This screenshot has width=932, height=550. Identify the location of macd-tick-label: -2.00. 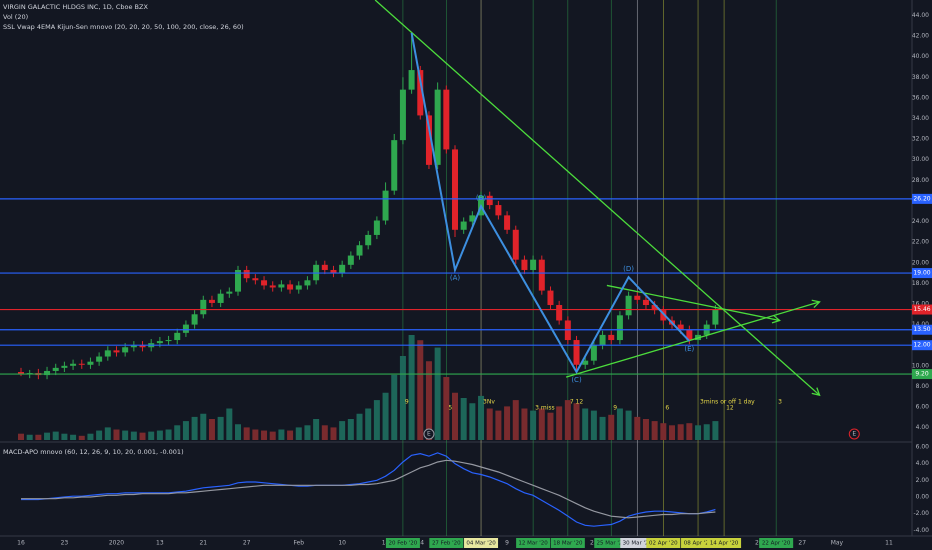
(921, 513).